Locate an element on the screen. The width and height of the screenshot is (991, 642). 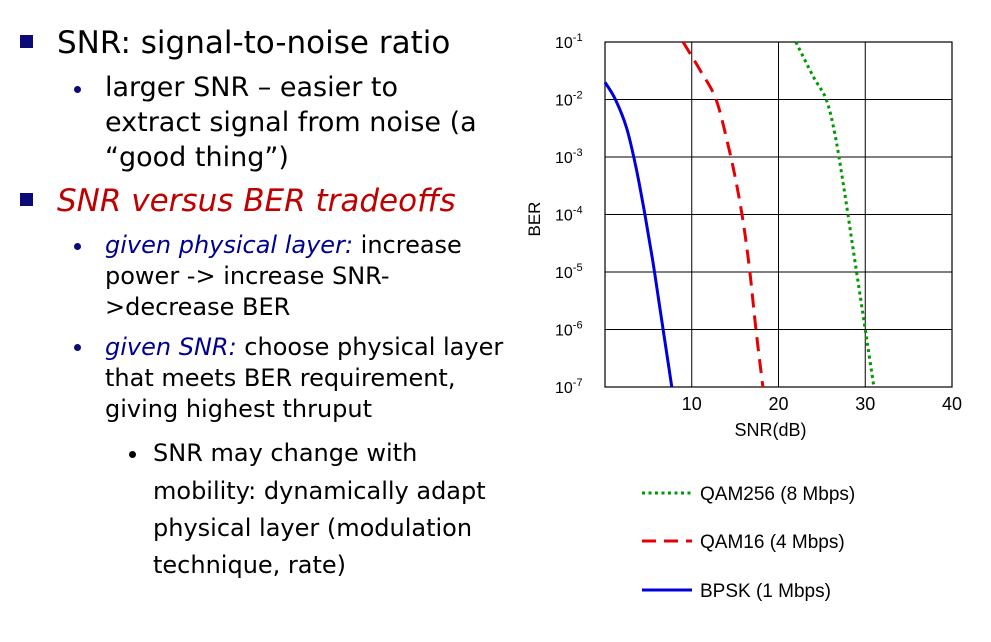
series-line-qam256 is located at coordinates (835, 214).